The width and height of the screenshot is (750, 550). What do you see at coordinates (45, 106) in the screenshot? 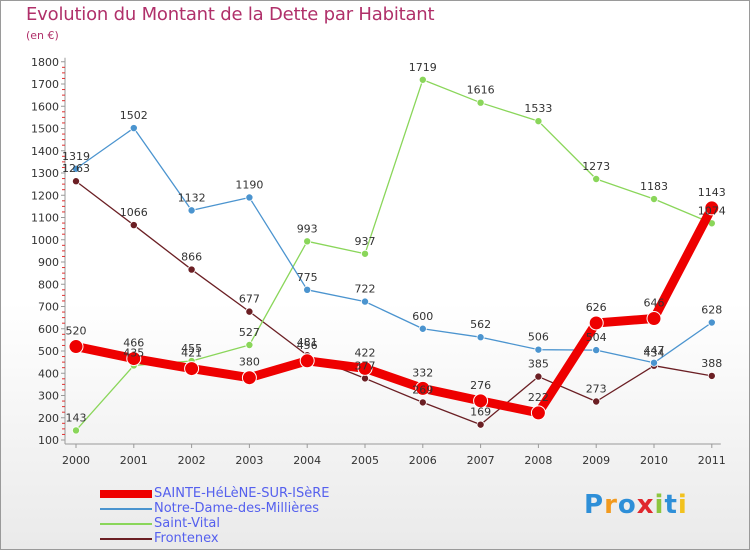
I see `y-tick-label: 1600` at bounding box center [45, 106].